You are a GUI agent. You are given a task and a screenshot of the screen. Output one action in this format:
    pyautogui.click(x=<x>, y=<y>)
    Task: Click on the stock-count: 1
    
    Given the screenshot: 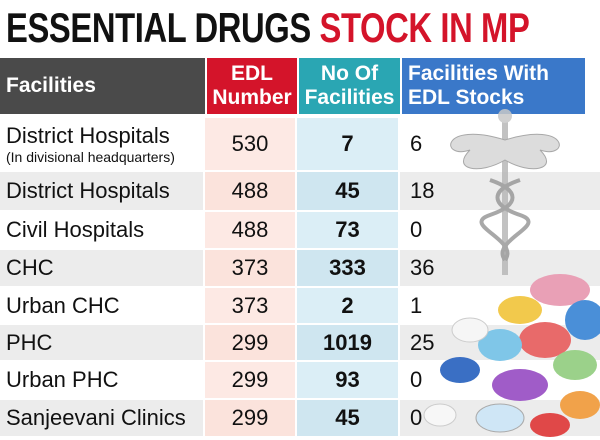 What is the action you would take?
    pyautogui.click(x=416, y=305)
    